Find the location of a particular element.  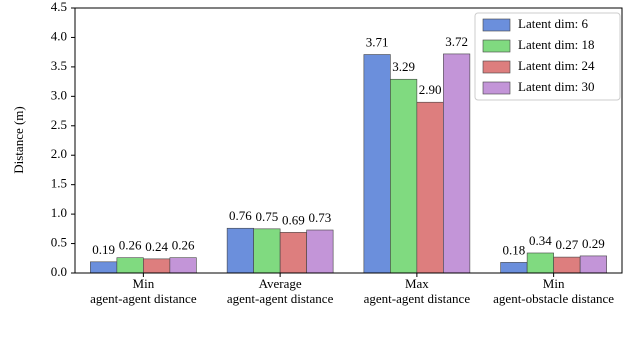

x-tick-label: Average is located at coordinates (280, 283).